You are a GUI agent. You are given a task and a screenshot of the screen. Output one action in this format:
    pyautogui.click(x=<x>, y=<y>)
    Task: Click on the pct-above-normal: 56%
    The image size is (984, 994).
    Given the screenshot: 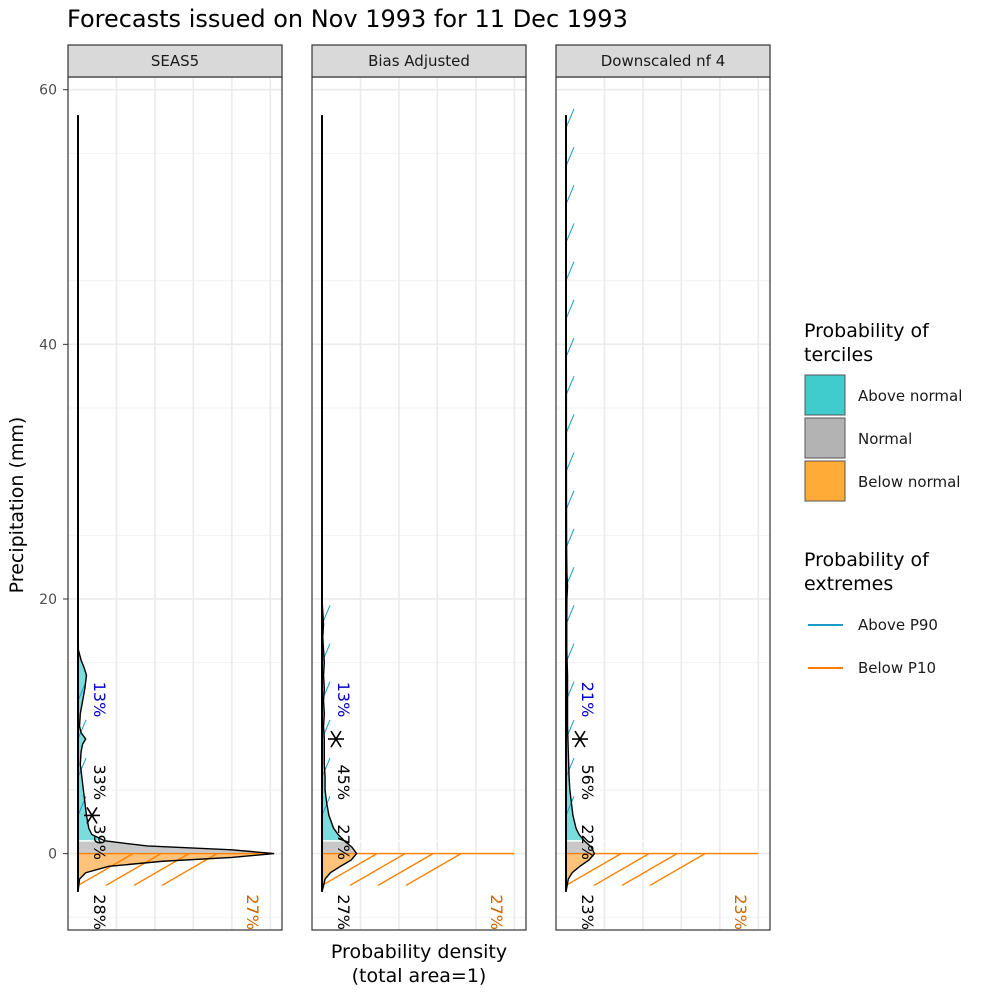 What is the action you would take?
    pyautogui.click(x=587, y=782)
    